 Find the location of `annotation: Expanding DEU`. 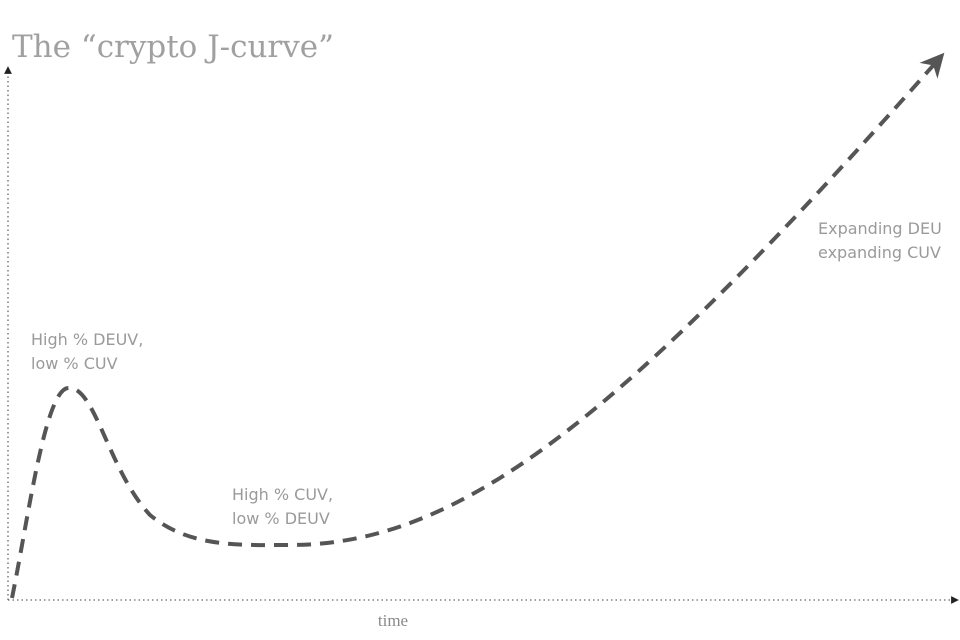

annotation: Expanding DEU is located at coordinates (880, 228).